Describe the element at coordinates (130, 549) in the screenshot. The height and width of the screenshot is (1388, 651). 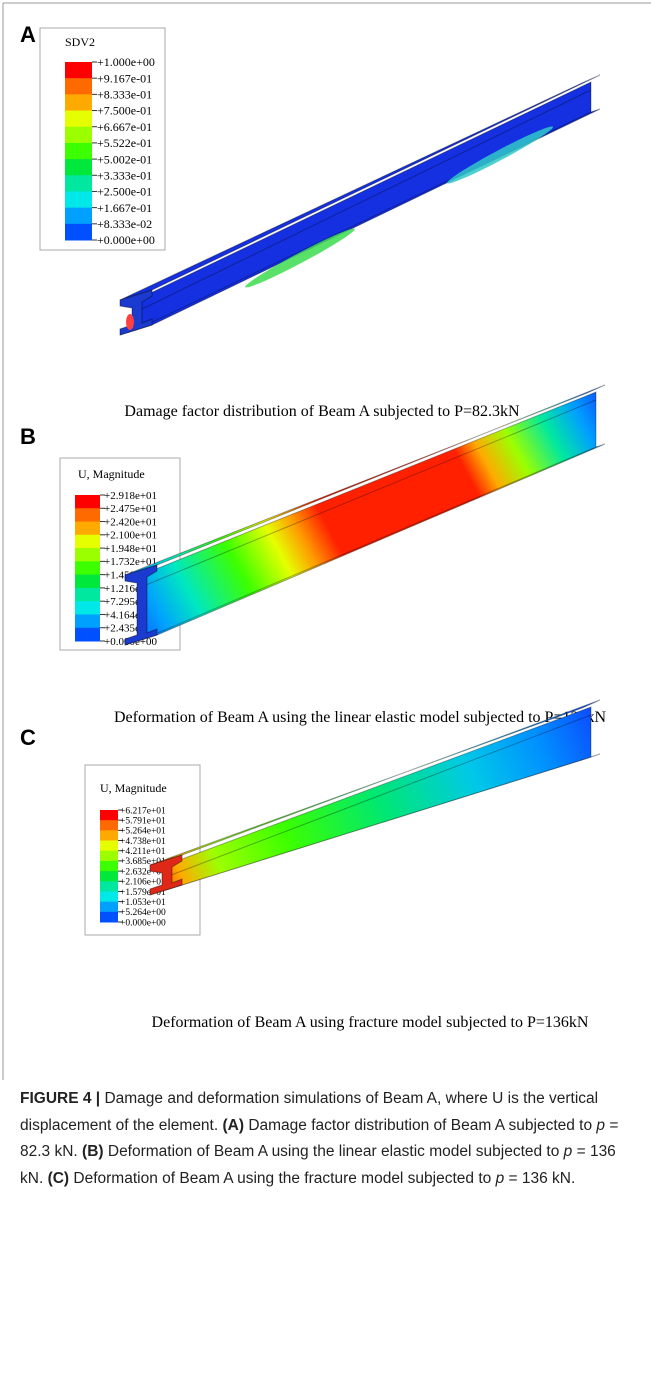
I see `legend-label: +1.948e+01` at that location.